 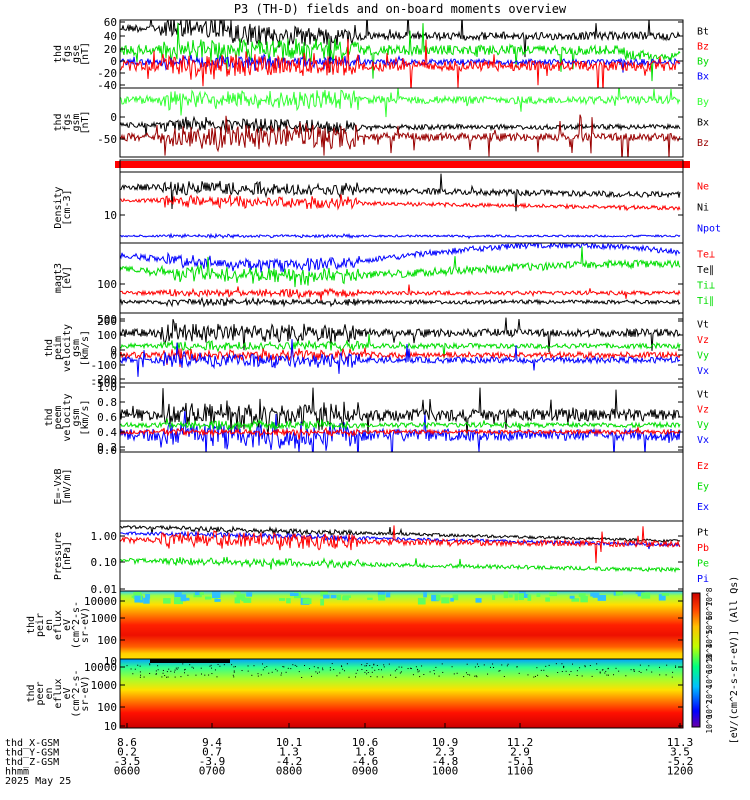 What do you see at coordinates (400, 126) in the screenshot?
I see `trace-bx` at bounding box center [400, 126].